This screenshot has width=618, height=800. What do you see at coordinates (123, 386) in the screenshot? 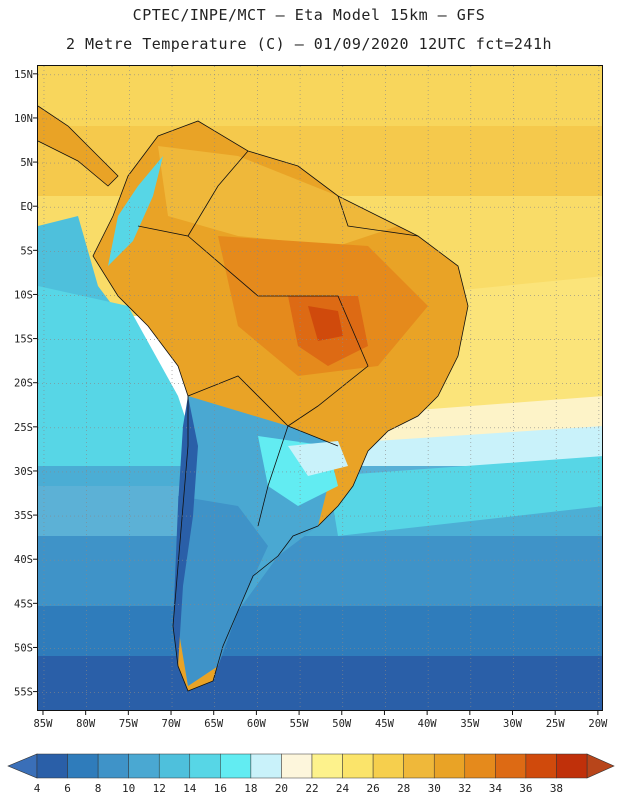
I see `ocean-field-pacific-cool` at bounding box center [123, 386].